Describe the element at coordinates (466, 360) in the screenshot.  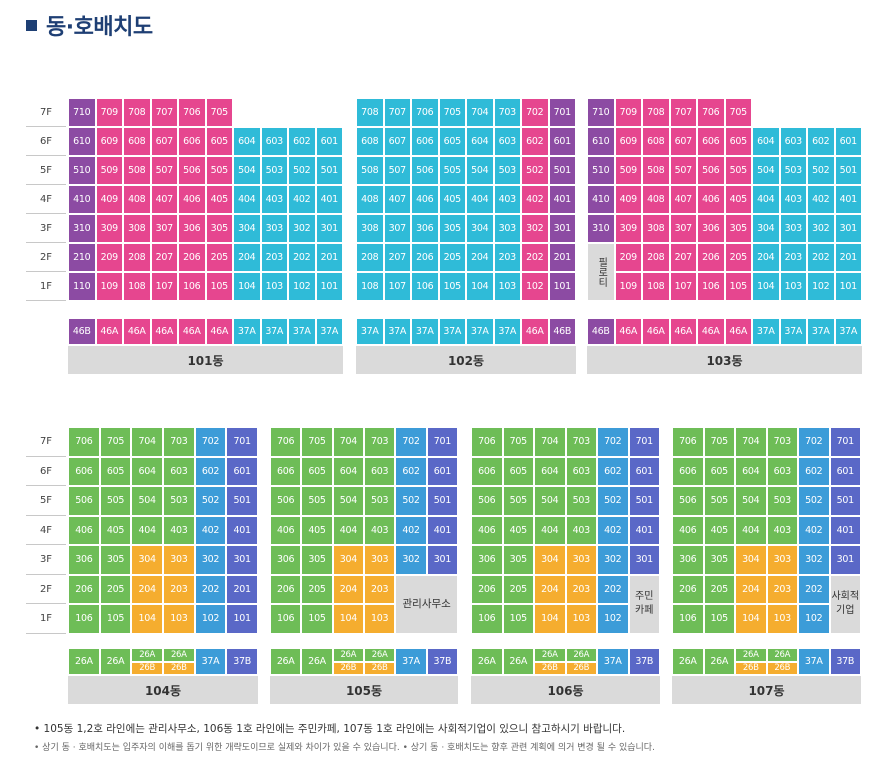
I see `building-name: 102동` at that location.